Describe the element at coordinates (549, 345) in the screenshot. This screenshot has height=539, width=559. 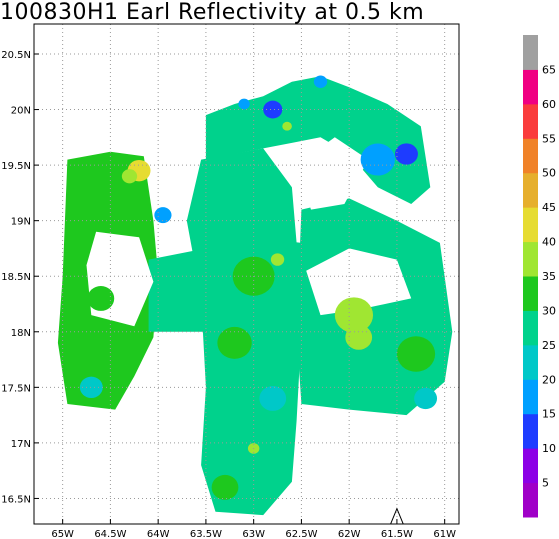
I see `colorbar-label: 25` at that location.